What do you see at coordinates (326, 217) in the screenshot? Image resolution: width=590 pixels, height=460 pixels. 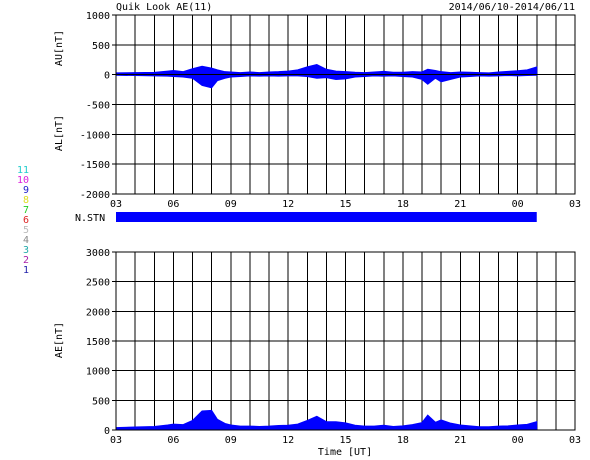 I see `station-coverage-bar` at bounding box center [326, 217].